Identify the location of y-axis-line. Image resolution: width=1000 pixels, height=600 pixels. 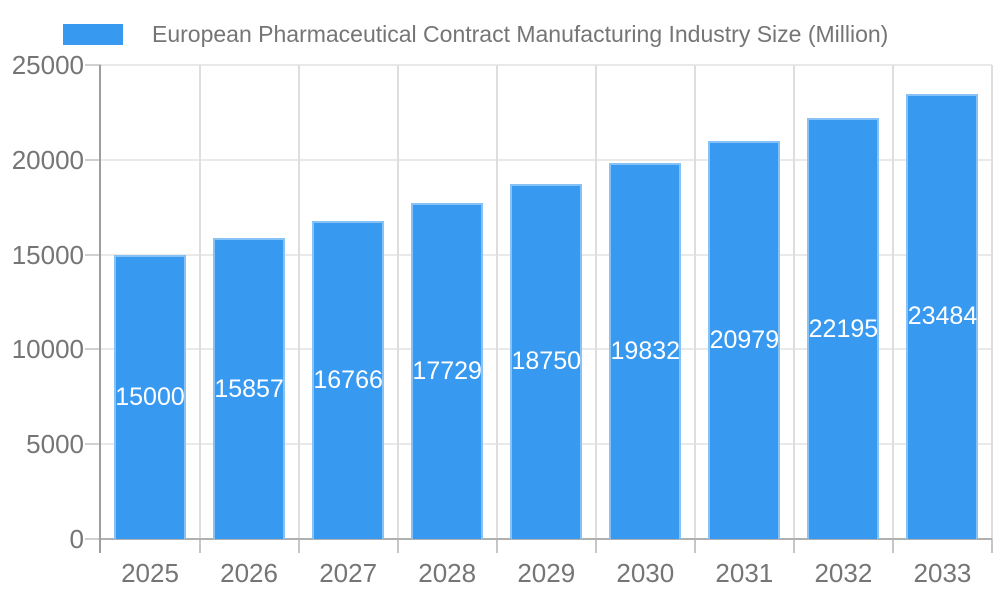
(100, 309).